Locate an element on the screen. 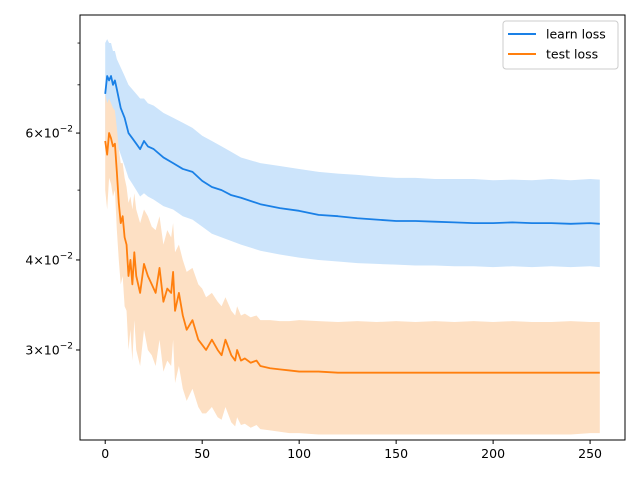 This screenshot has width=640, height=480. x-tick-label: 150 is located at coordinates (396, 453).